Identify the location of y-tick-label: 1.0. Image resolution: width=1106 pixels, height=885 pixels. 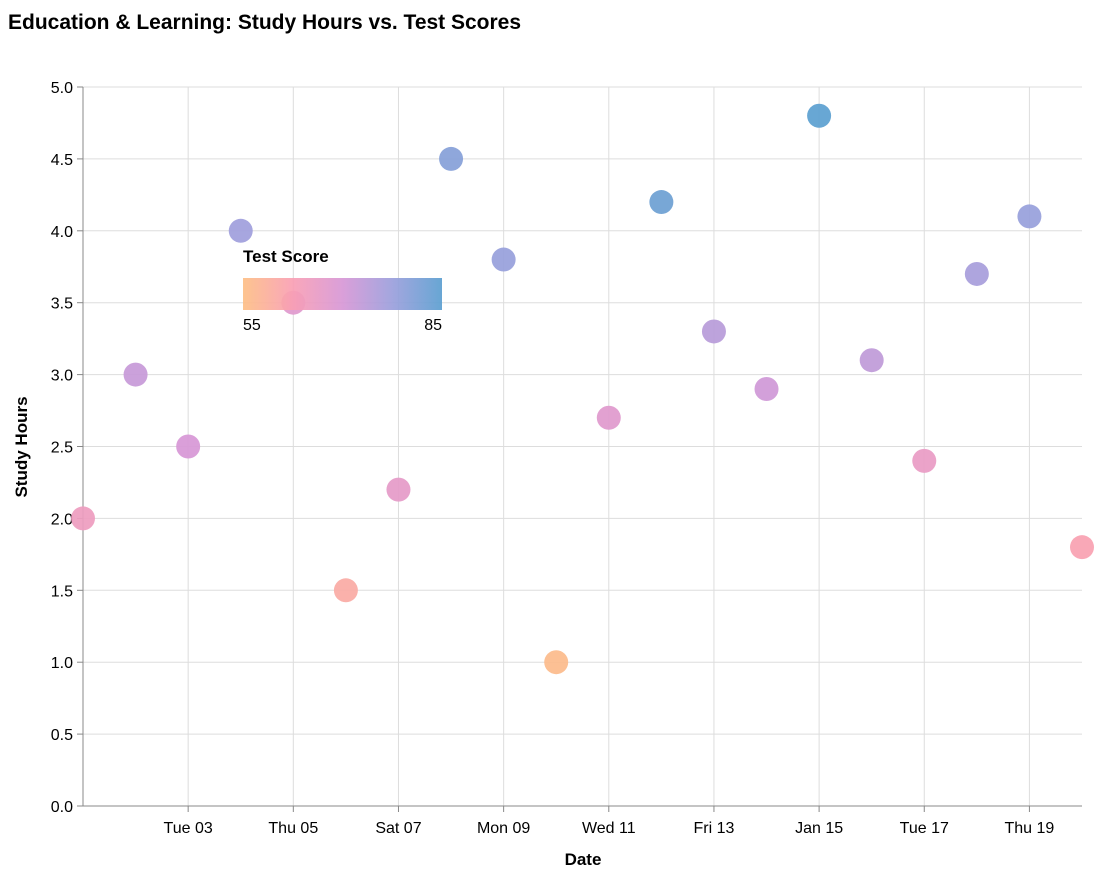
(62, 663).